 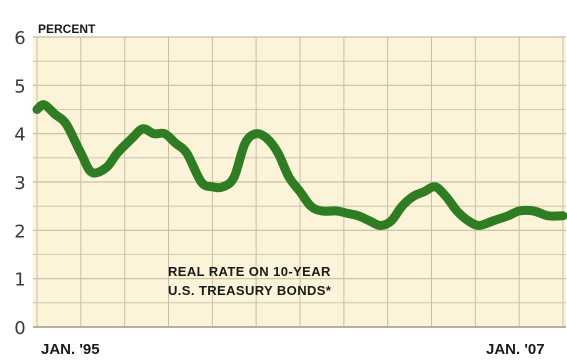 What do you see at coordinates (19, 86) in the screenshot?
I see `y-tick-label: 5` at bounding box center [19, 86].